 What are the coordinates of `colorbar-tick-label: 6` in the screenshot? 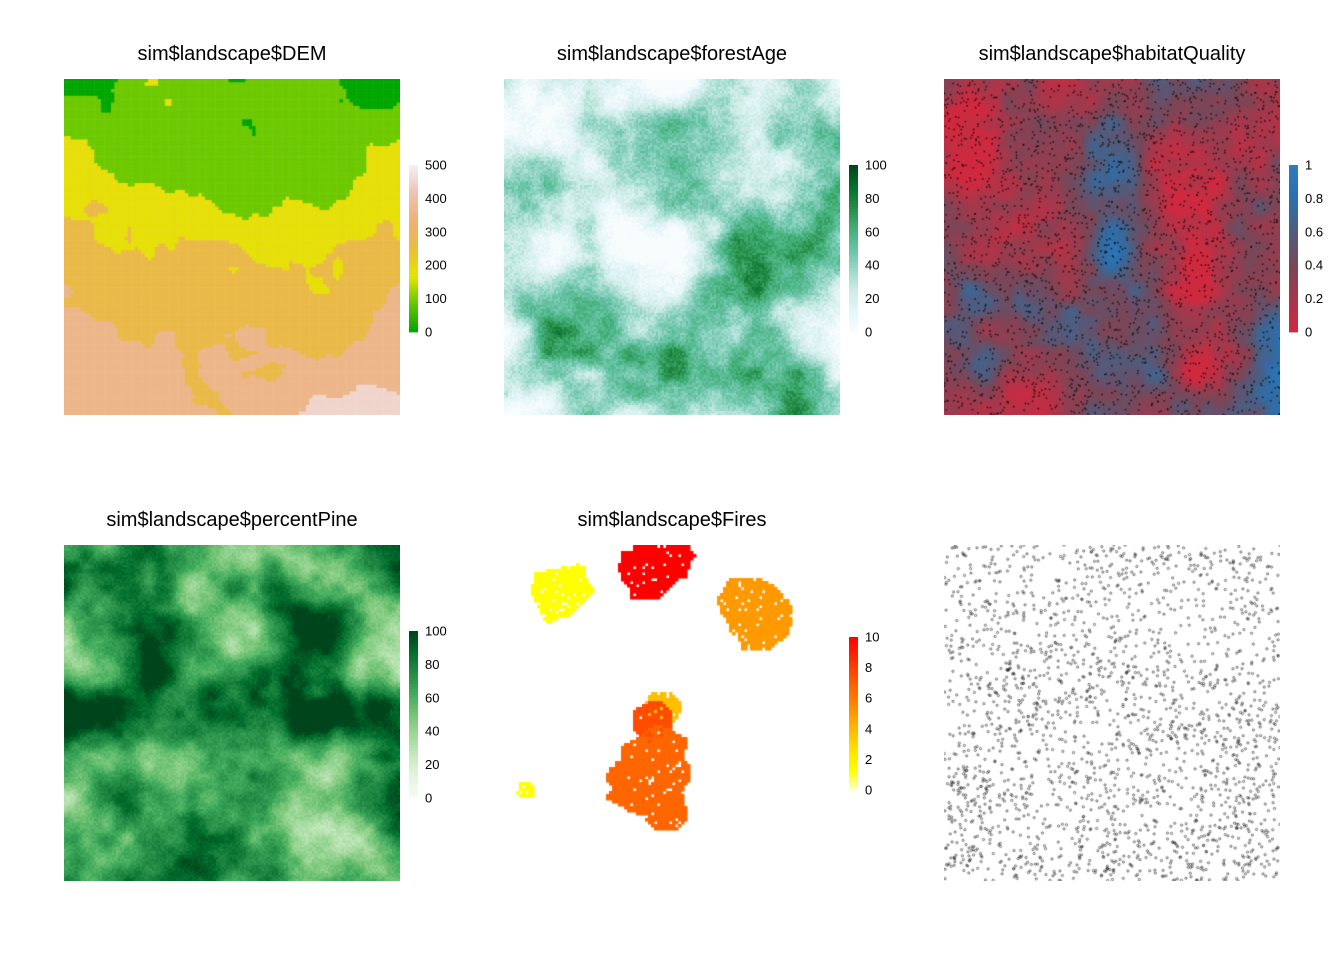 It's located at (868, 698).